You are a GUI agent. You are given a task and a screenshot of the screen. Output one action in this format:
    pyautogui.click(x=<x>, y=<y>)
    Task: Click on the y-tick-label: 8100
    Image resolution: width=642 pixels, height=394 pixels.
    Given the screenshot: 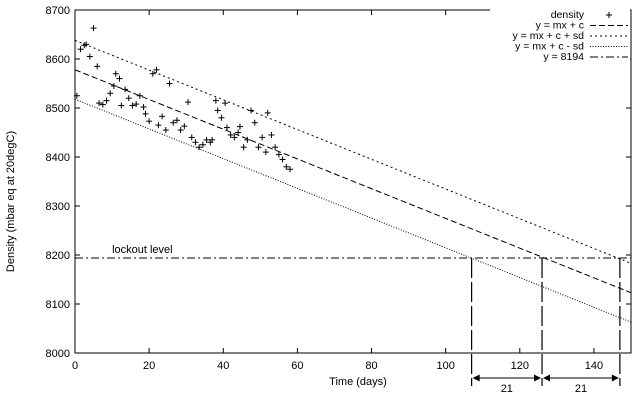 What is the action you would take?
    pyautogui.click(x=58, y=305)
    